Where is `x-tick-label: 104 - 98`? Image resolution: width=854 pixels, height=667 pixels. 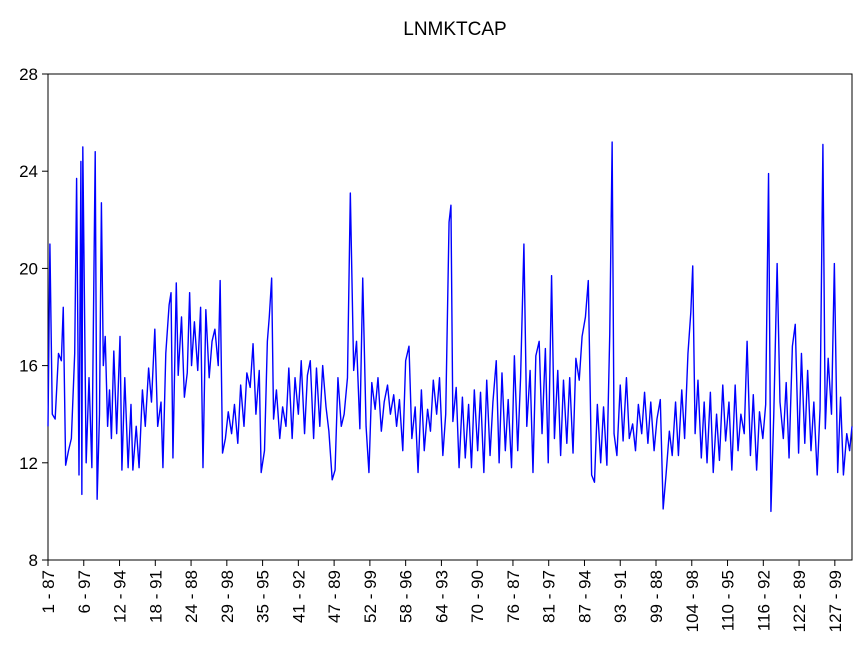 x-tick-label: 104 - 98 is located at coordinates (692, 601).